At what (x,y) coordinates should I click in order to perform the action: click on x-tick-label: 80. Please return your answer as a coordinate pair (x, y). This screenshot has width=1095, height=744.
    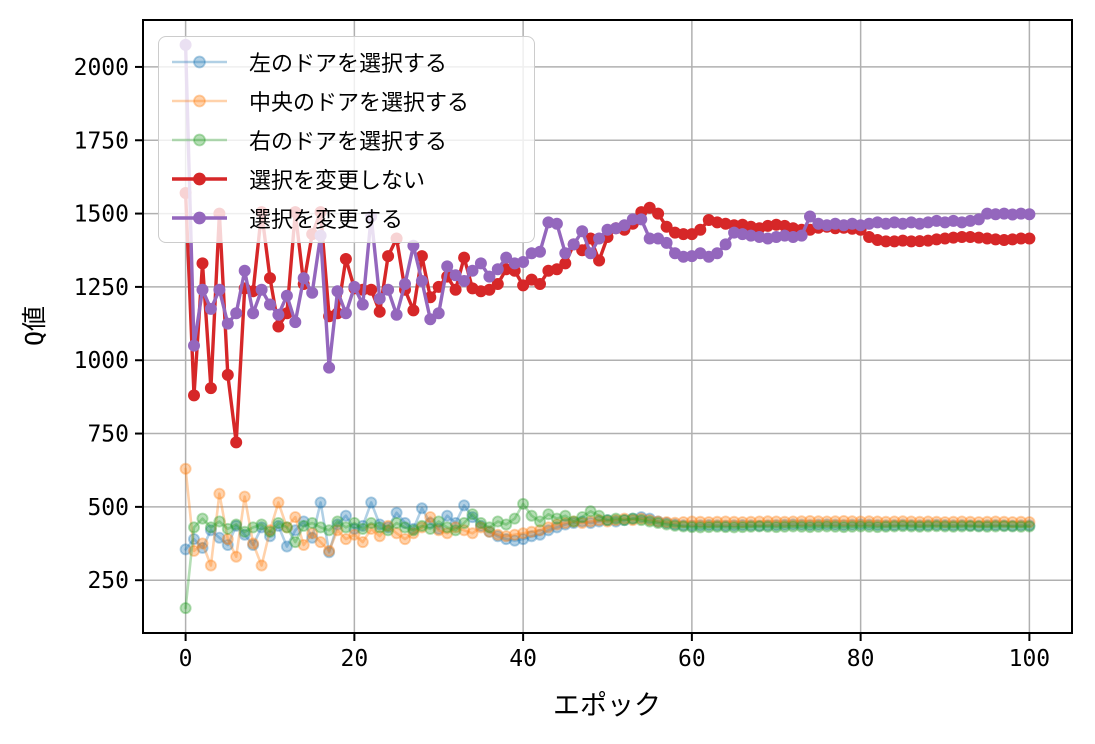
    Looking at the image, I should click on (861, 659).